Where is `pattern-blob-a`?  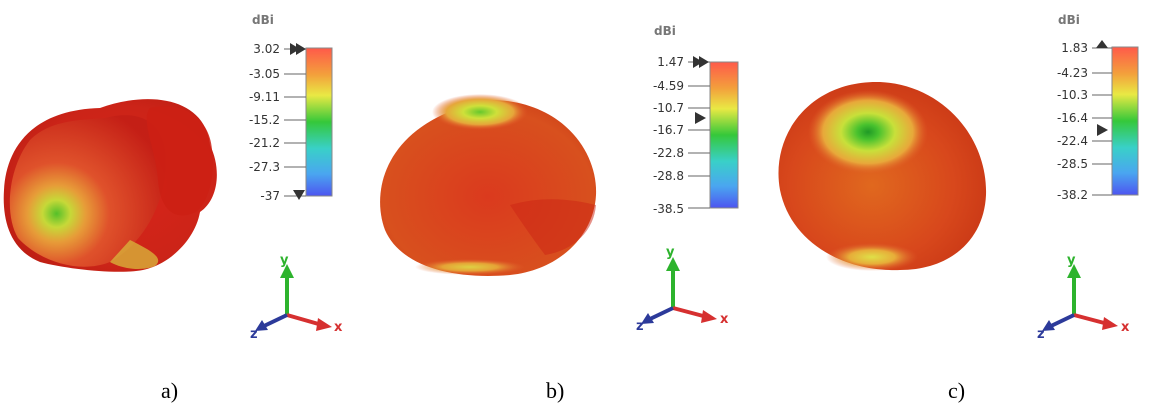 pattern-blob-a is located at coordinates (110, 185).